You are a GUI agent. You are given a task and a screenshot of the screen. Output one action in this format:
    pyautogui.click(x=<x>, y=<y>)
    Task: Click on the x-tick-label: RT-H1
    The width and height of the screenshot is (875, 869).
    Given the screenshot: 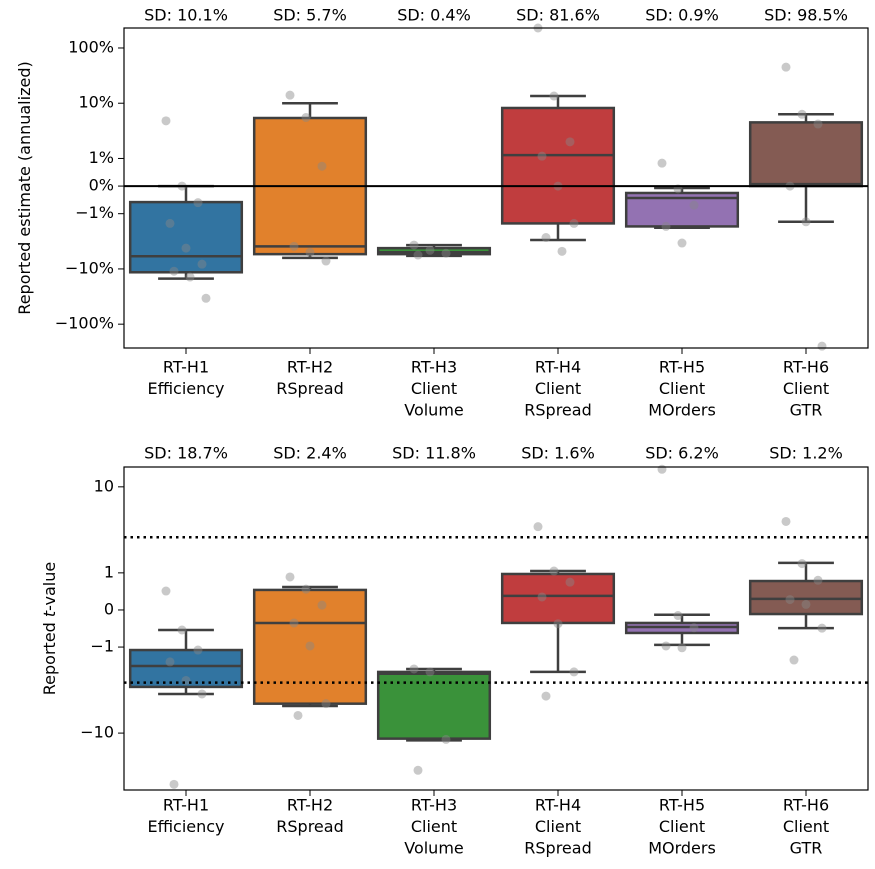 What is the action you would take?
    pyautogui.click(x=186, y=367)
    